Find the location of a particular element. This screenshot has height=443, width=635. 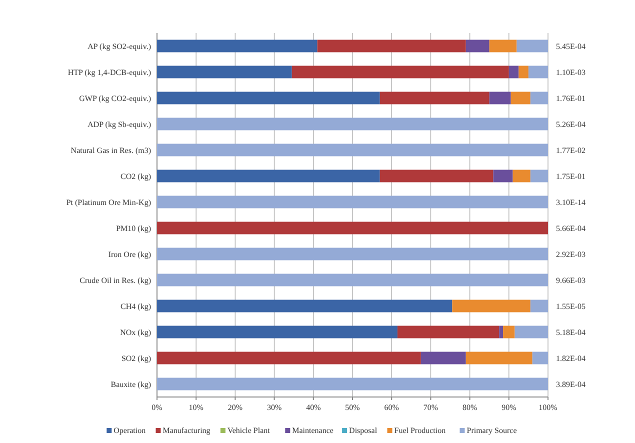

legend-label: Disposal is located at coordinates (363, 430).